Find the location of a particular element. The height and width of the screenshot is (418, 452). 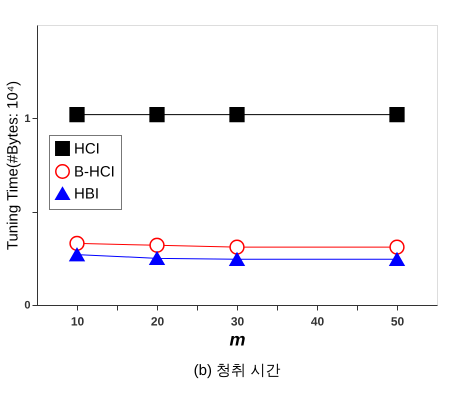

y-axis-title: Tuning Time(#Bytes: 10⁴) is located at coordinates (13, 165).